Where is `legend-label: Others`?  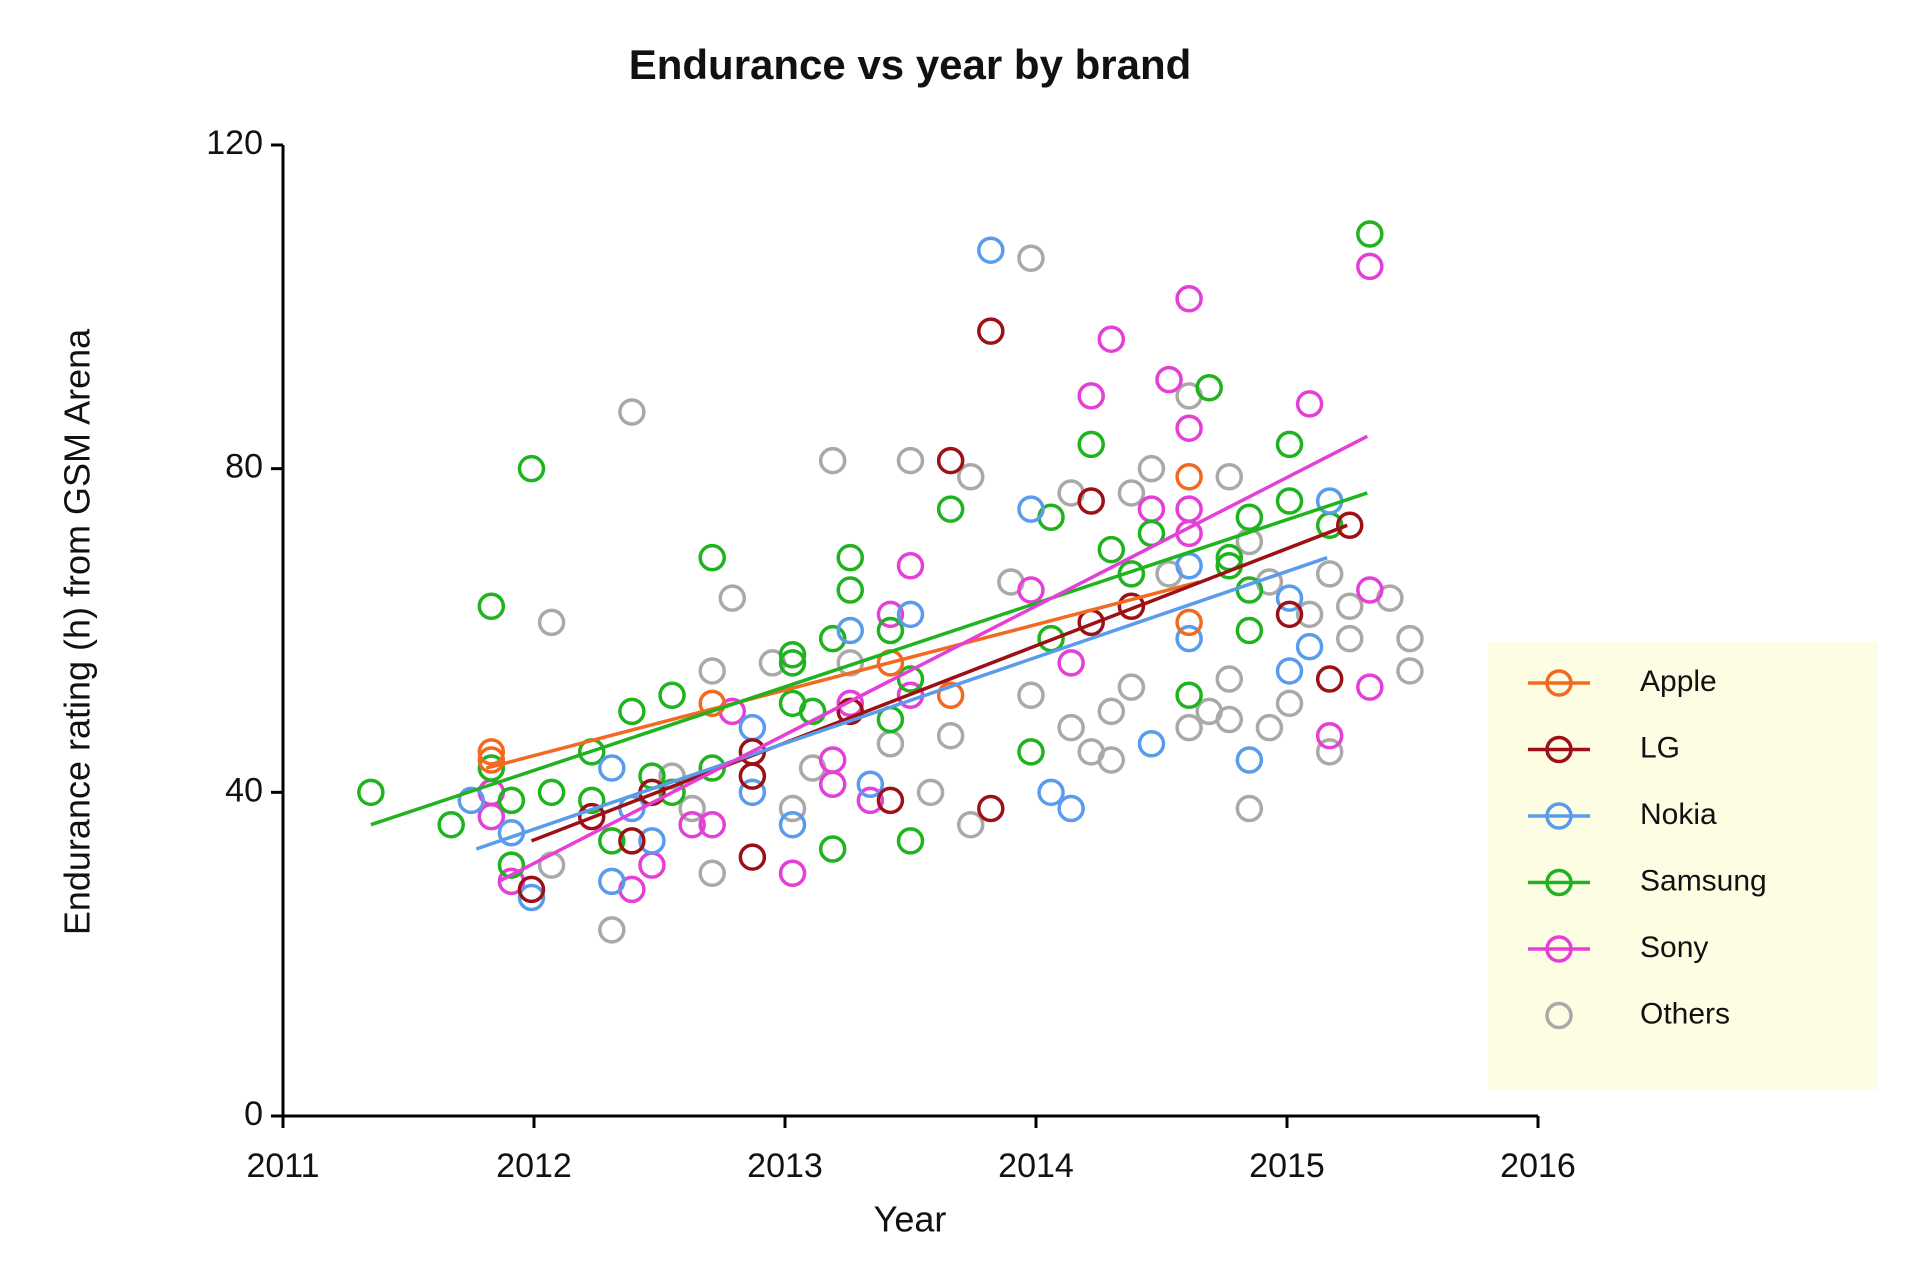
legend-label: Others is located at coordinates (1685, 1013).